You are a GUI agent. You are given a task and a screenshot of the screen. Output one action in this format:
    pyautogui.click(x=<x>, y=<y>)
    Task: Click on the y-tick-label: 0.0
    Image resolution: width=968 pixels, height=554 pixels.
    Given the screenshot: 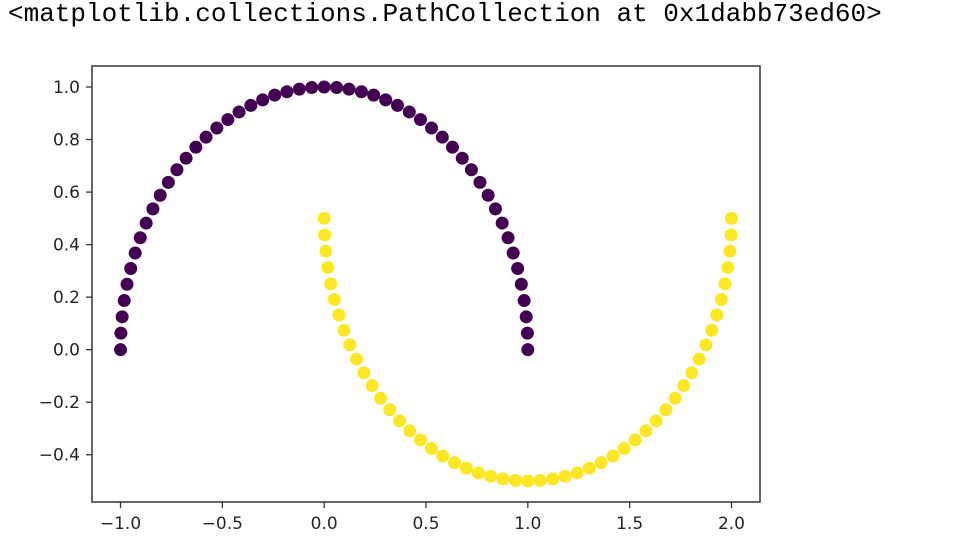 What is the action you would take?
    pyautogui.click(x=66, y=351)
    